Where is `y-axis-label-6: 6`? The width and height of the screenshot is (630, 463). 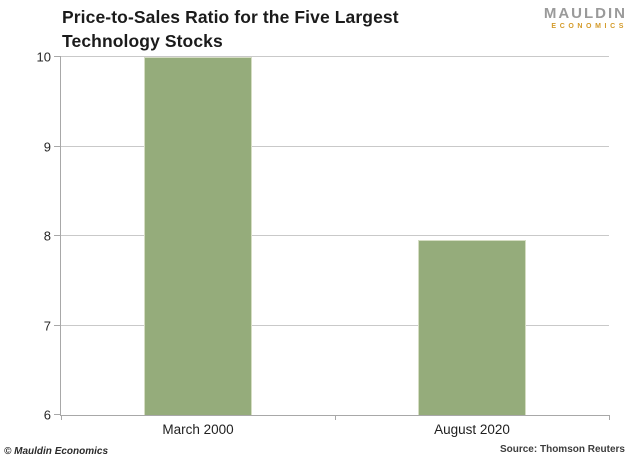
y-axis-label-6: 6 is located at coordinates (47, 415).